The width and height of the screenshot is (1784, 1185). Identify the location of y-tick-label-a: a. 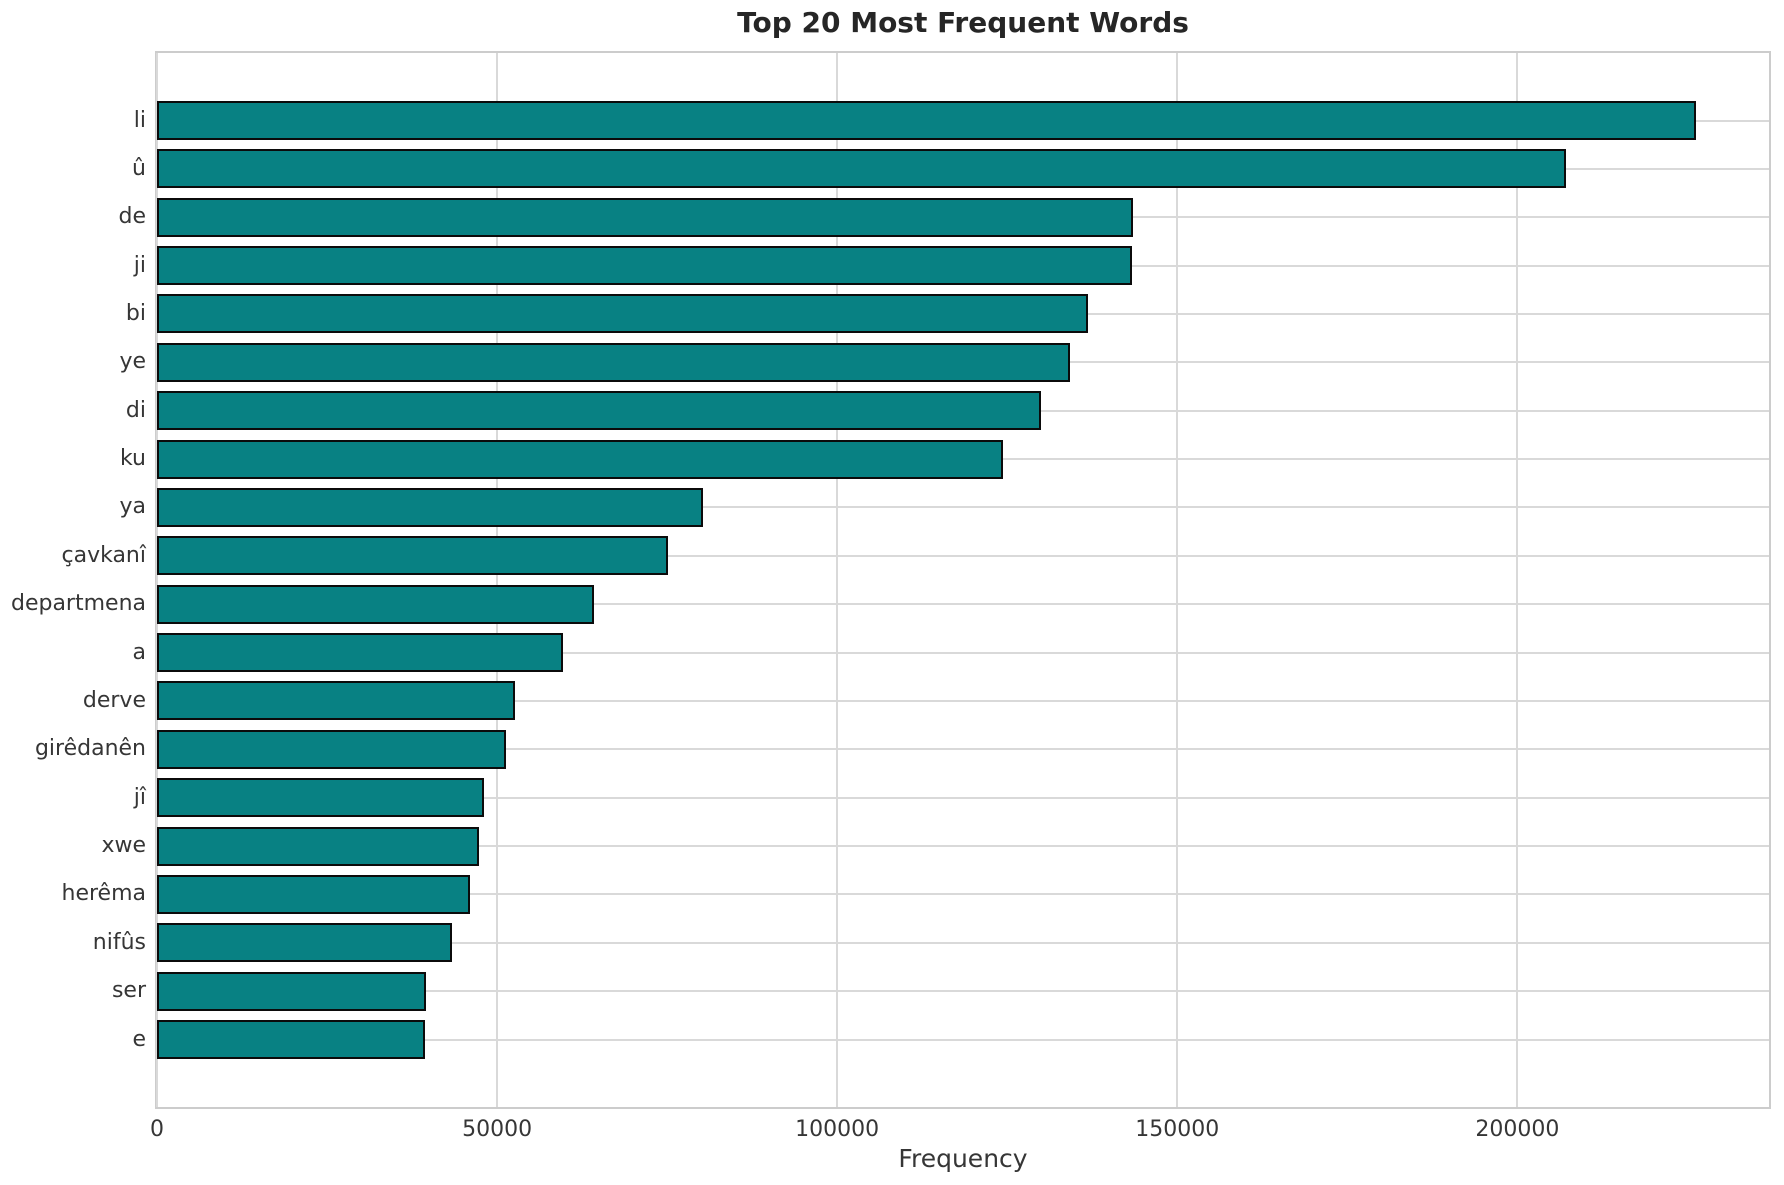
(139, 652).